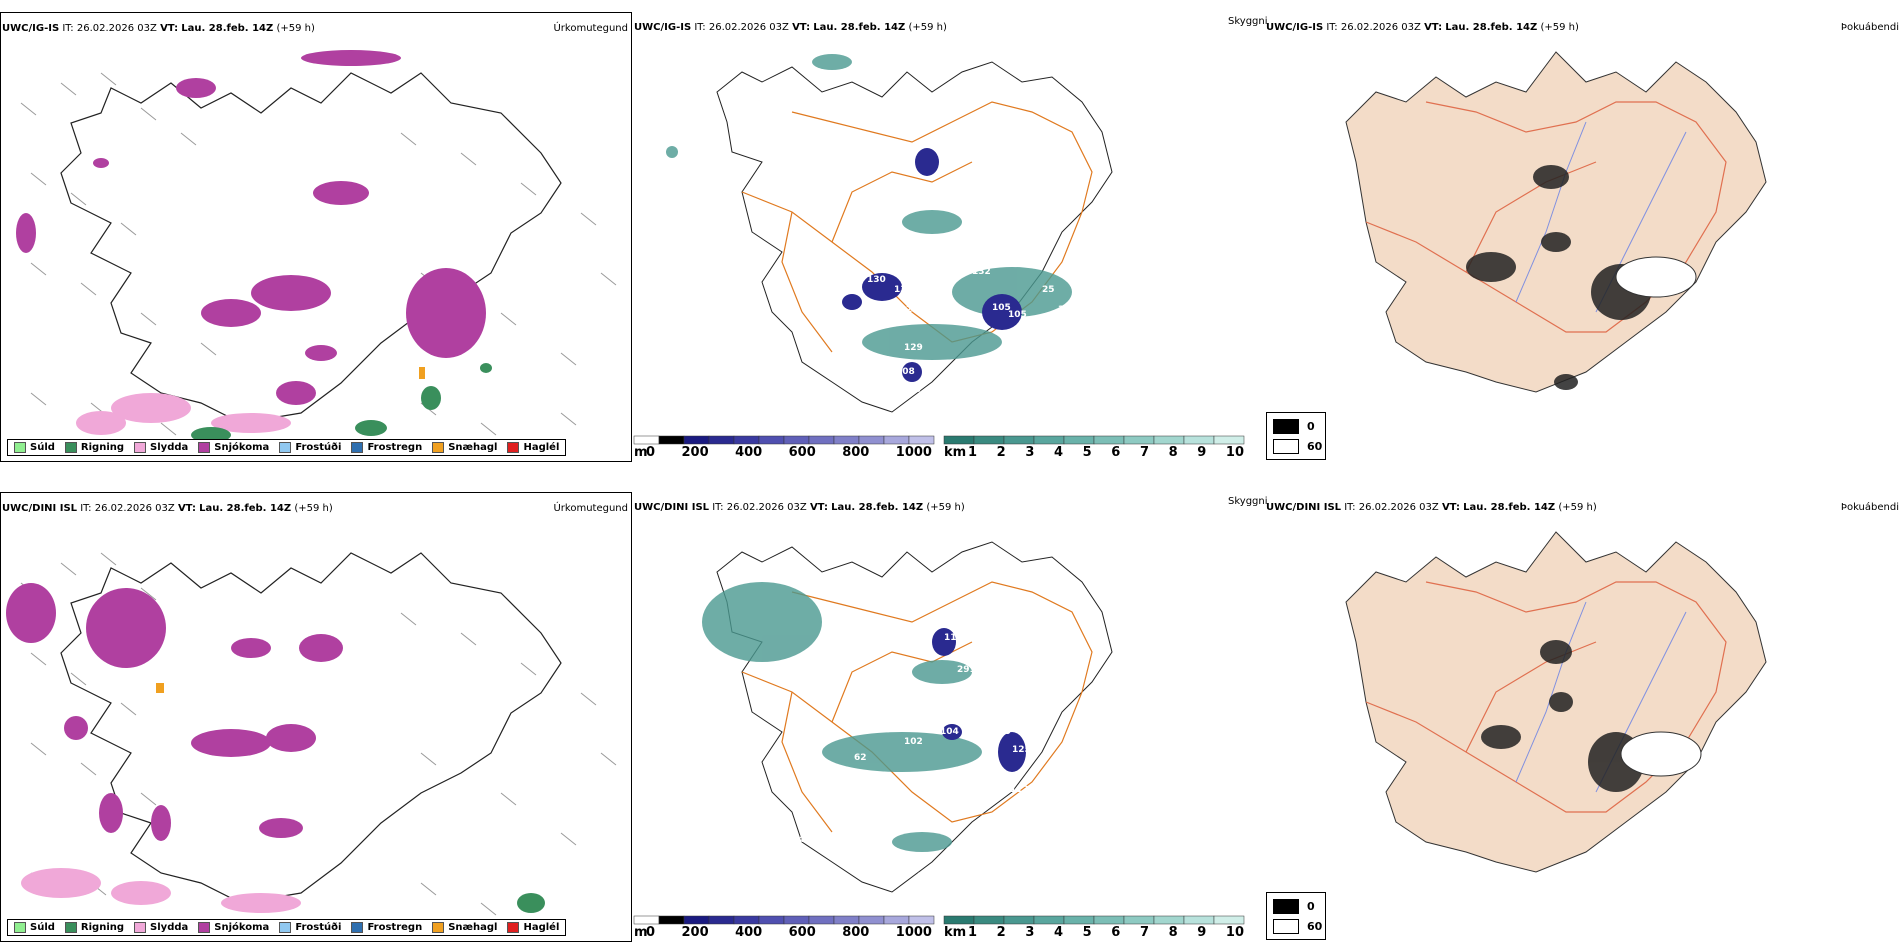 This screenshot has height=950, width=1900. I want to click on row1-vis-unit: km, so click(955, 452).